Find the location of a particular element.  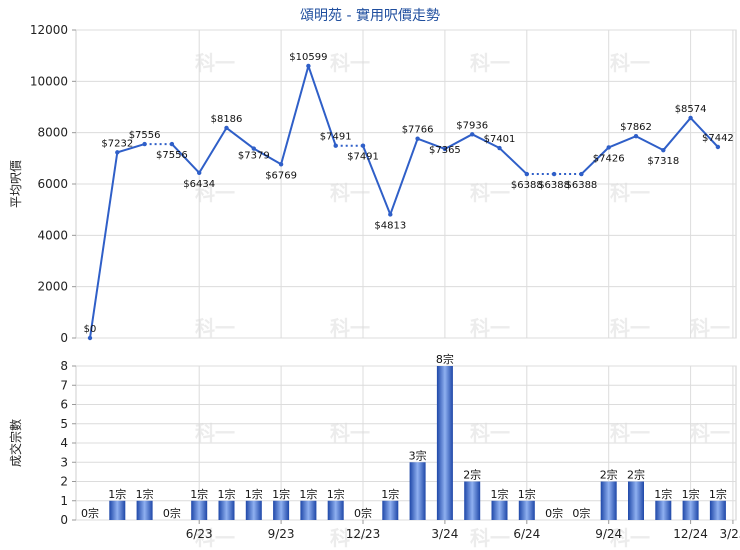

x-tick-label: 6/23 is located at coordinates (199, 534).